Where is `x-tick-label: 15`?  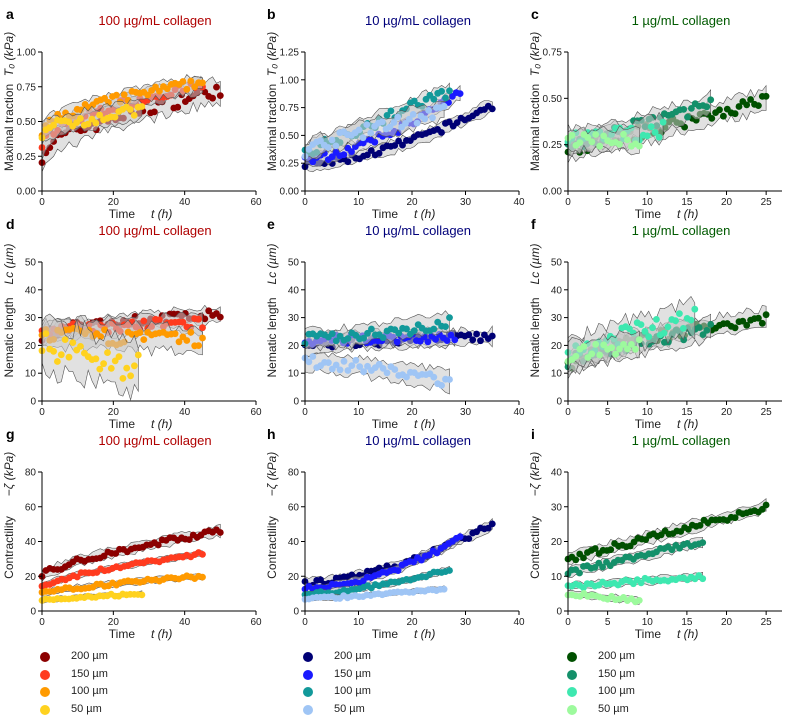 x-tick-label: 15 is located at coordinates (687, 202).